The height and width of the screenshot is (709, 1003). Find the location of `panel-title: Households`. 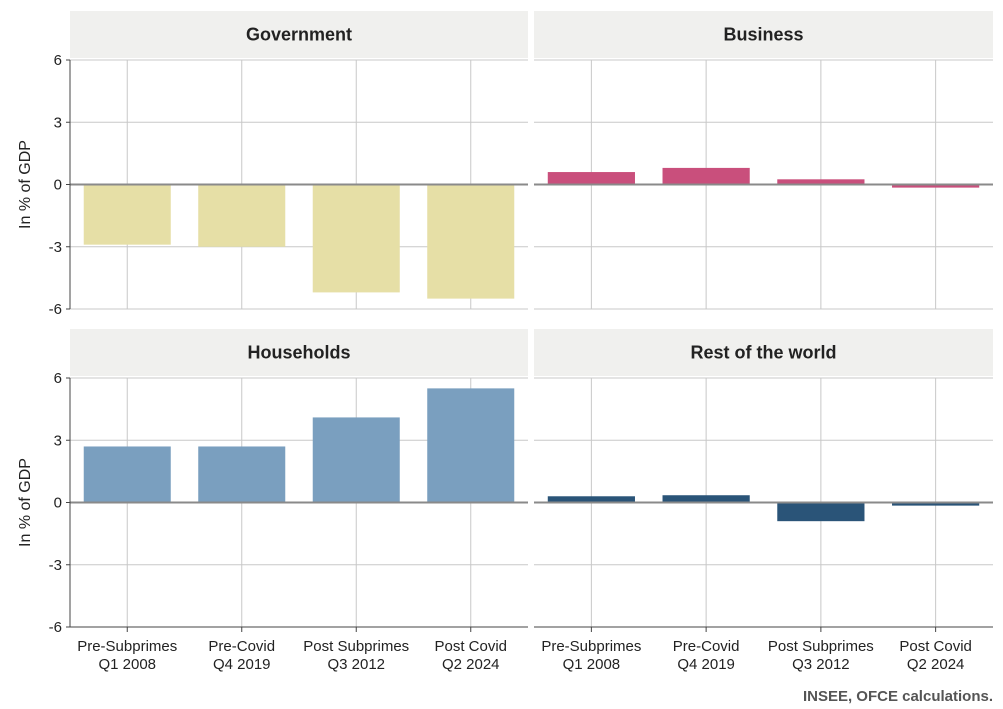

panel-title: Households is located at coordinates (298, 353).